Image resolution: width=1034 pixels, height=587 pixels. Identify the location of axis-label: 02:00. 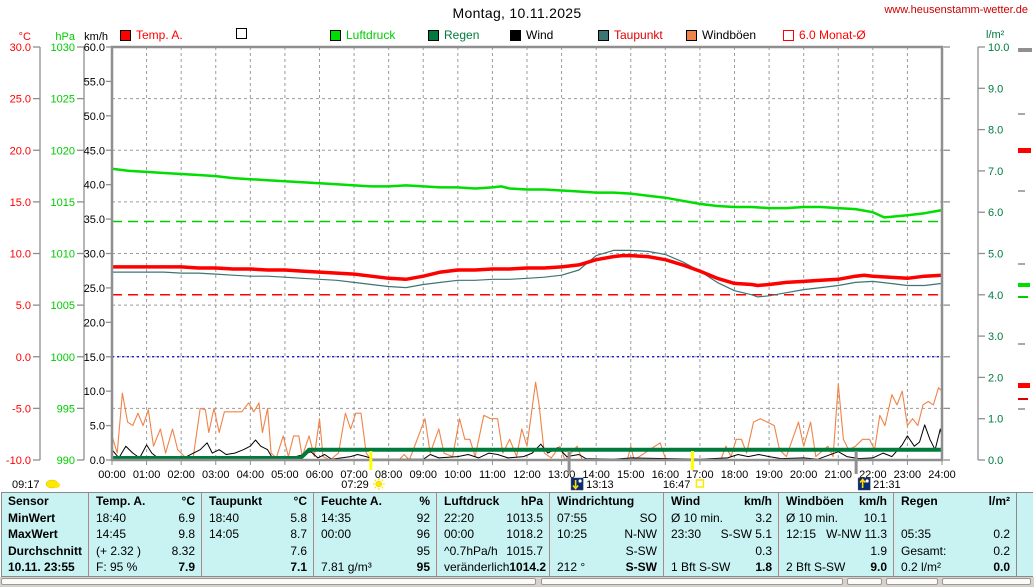
(181, 475).